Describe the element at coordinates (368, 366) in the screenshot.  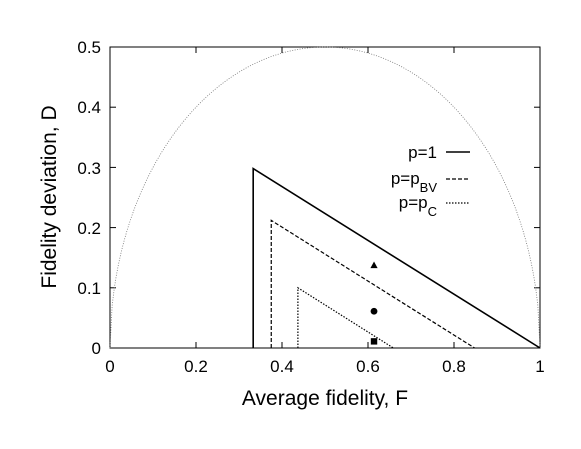
I see `x-tick-label: 0.6` at that location.